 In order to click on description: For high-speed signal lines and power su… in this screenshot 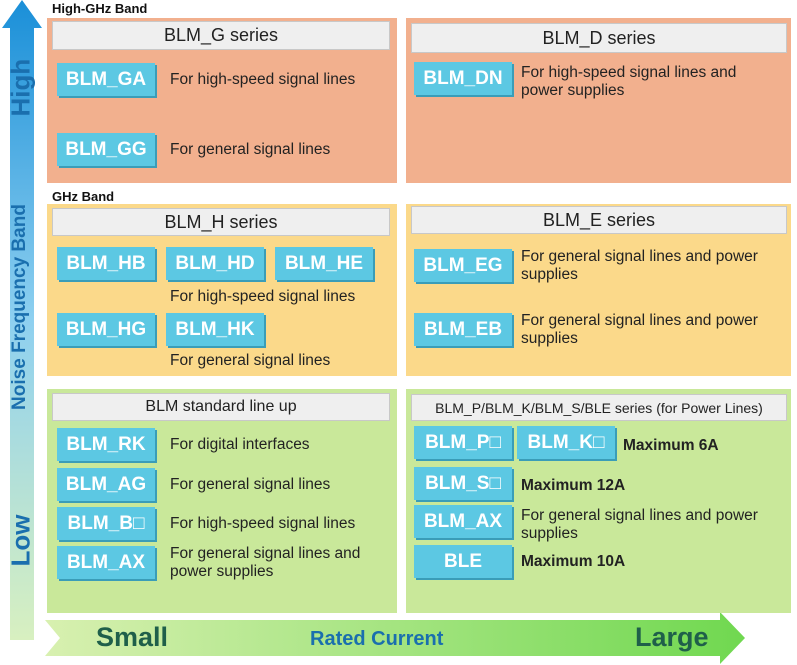, I will do `click(629, 81)`.